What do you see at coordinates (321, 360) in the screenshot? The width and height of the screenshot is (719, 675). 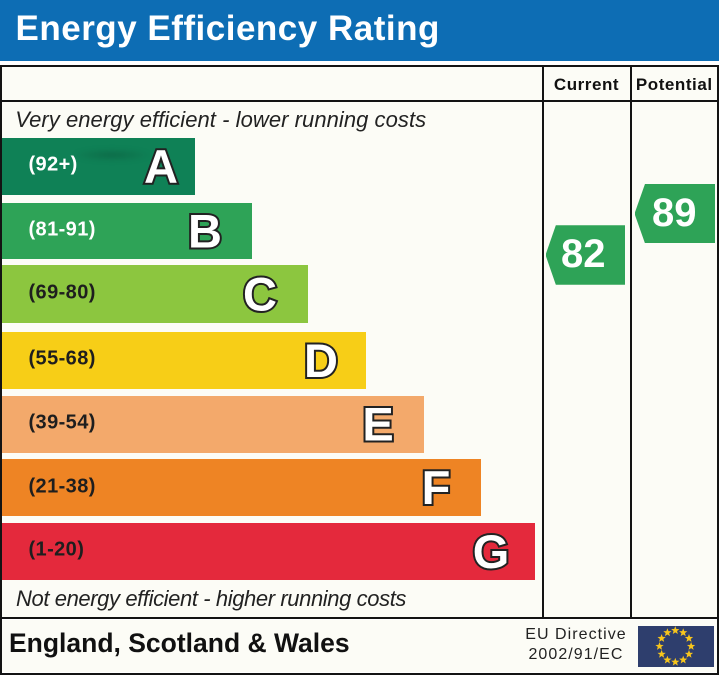 I see `svg-text: D` at bounding box center [321, 360].